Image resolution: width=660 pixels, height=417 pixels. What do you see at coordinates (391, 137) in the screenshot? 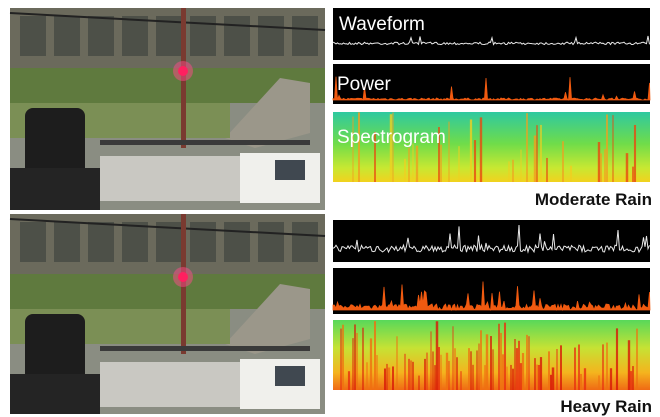
I see `track-label: Spectrogram` at bounding box center [391, 137].